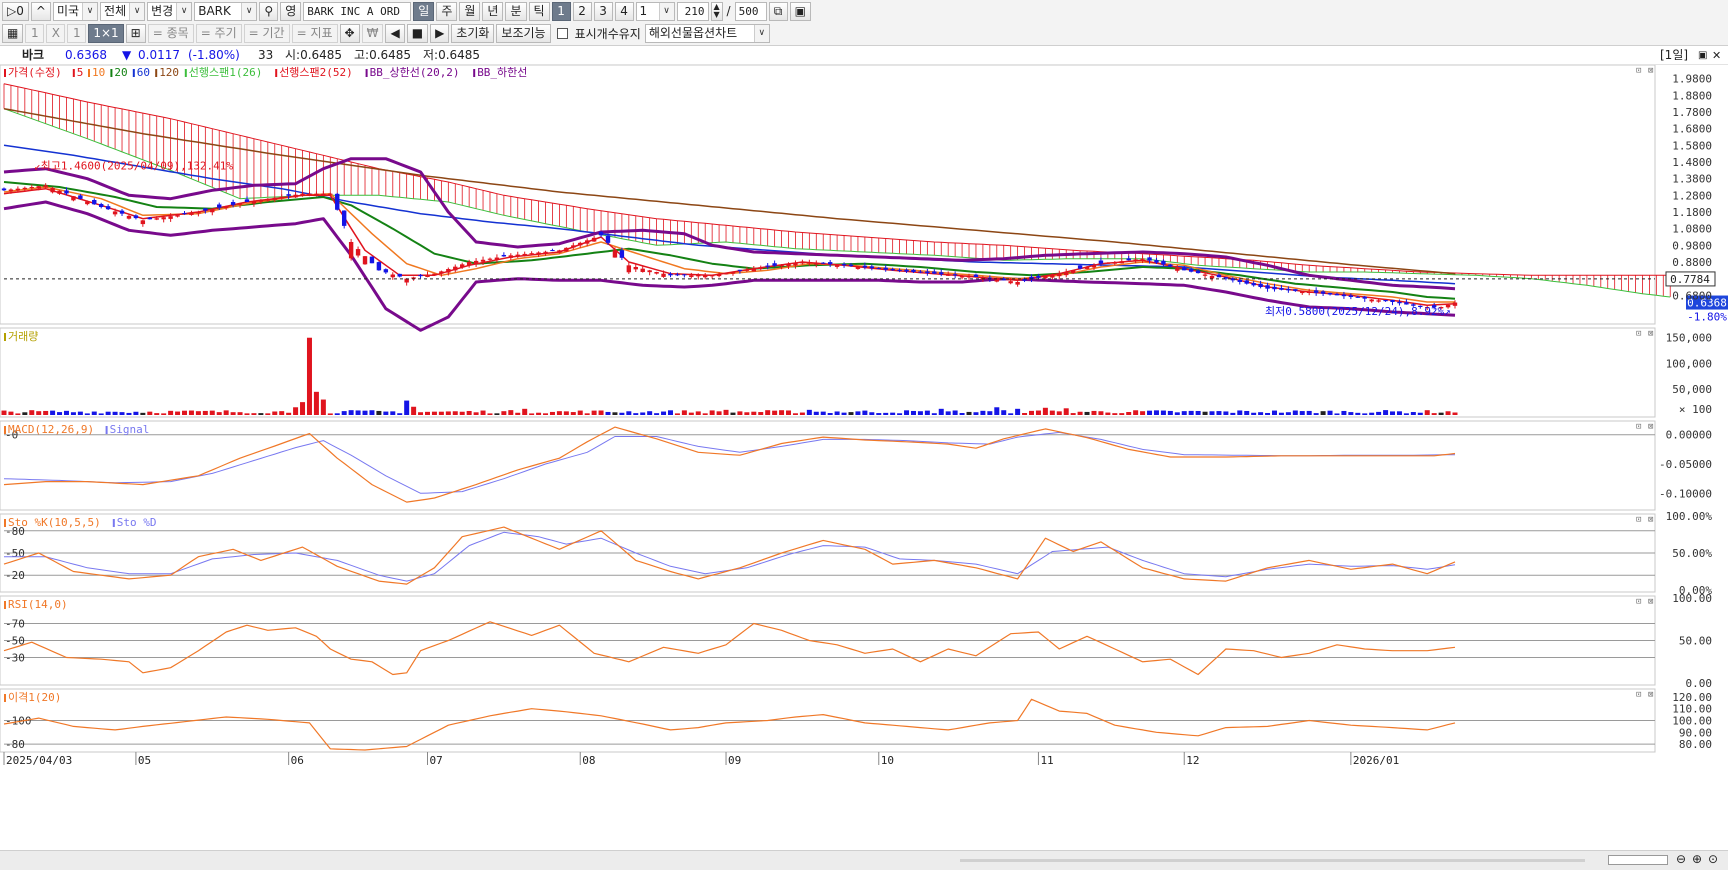 The height and width of the screenshot is (870, 1728). Describe the element at coordinates (395, 33) in the screenshot. I see `scroll-left-icon: ◀` at that location.